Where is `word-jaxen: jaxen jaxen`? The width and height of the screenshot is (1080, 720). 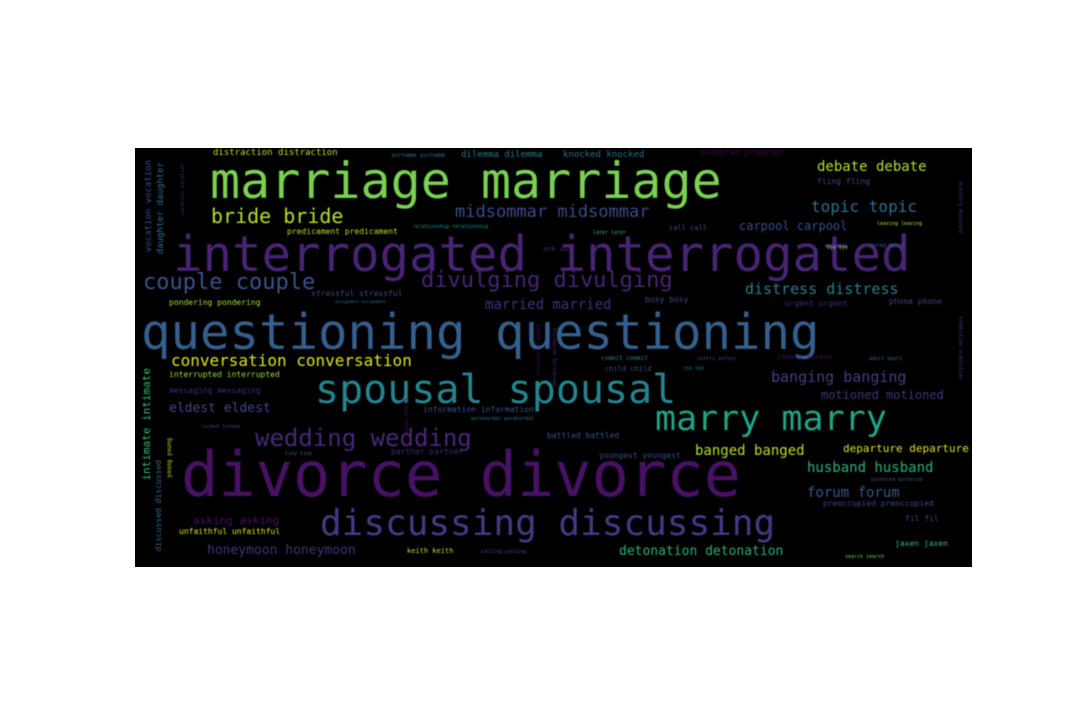 word-jaxen: jaxen jaxen is located at coordinates (921, 543).